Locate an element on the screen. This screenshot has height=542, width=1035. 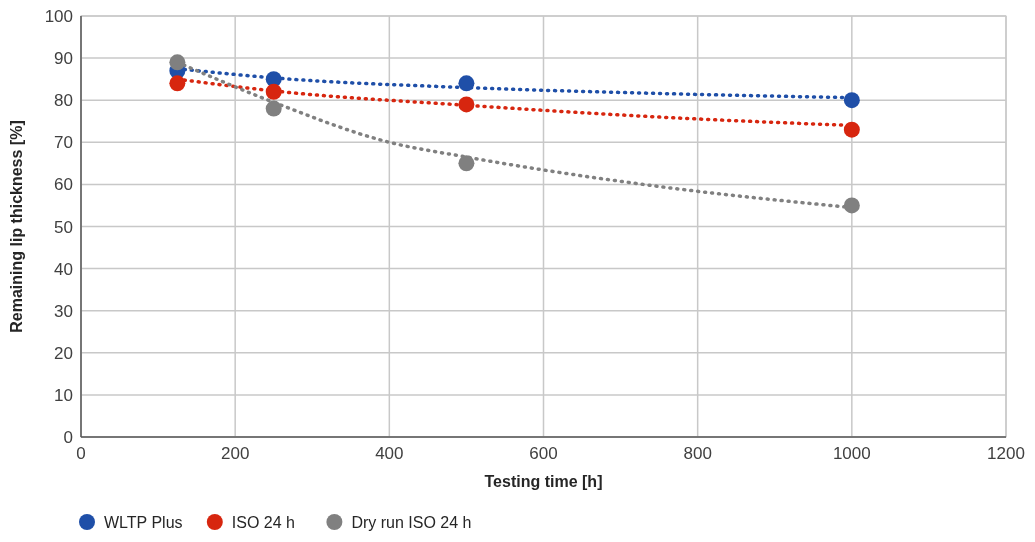
y-tick-label: 50 is located at coordinates (63, 227).